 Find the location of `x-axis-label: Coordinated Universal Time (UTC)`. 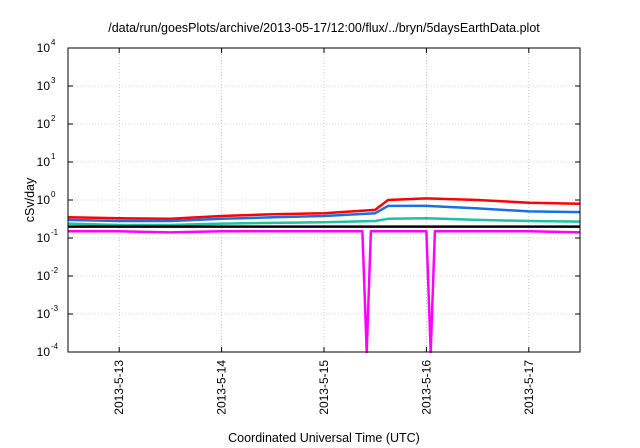

x-axis-label: Coordinated Universal Time (UTC) is located at coordinates (324, 438).